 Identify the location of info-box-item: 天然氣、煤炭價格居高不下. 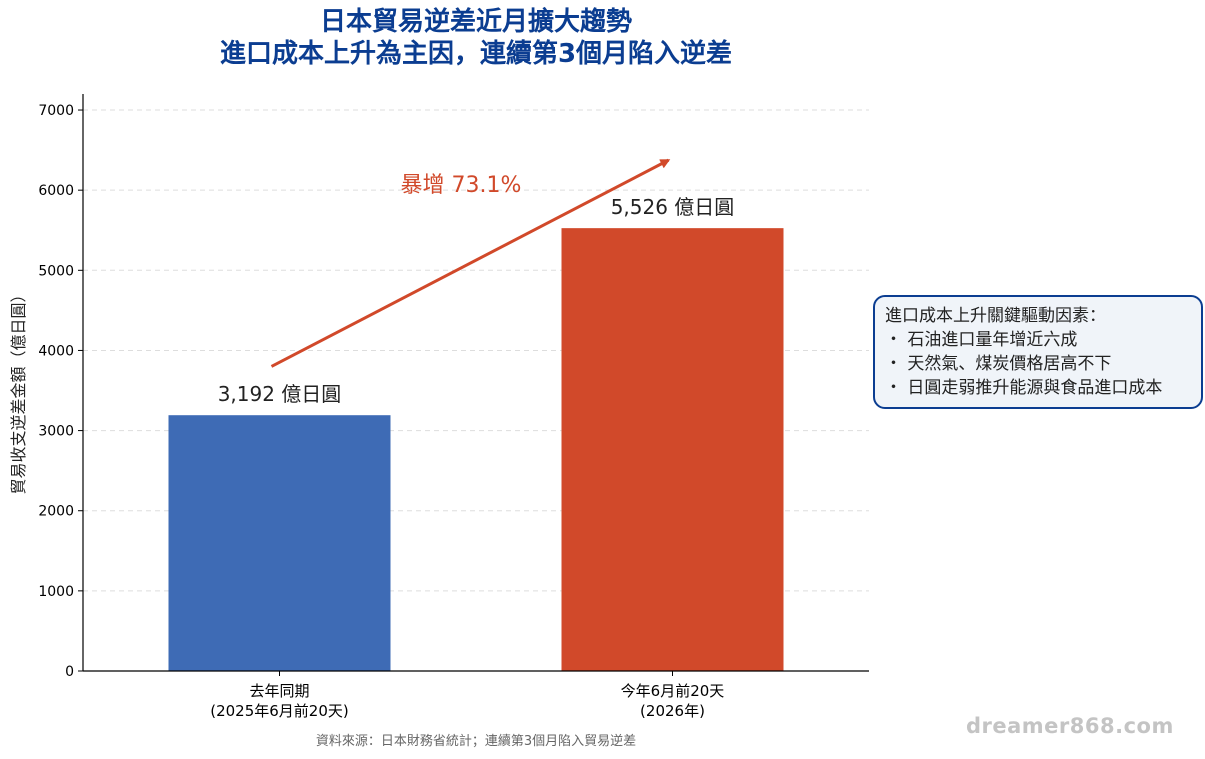
(1038, 364).